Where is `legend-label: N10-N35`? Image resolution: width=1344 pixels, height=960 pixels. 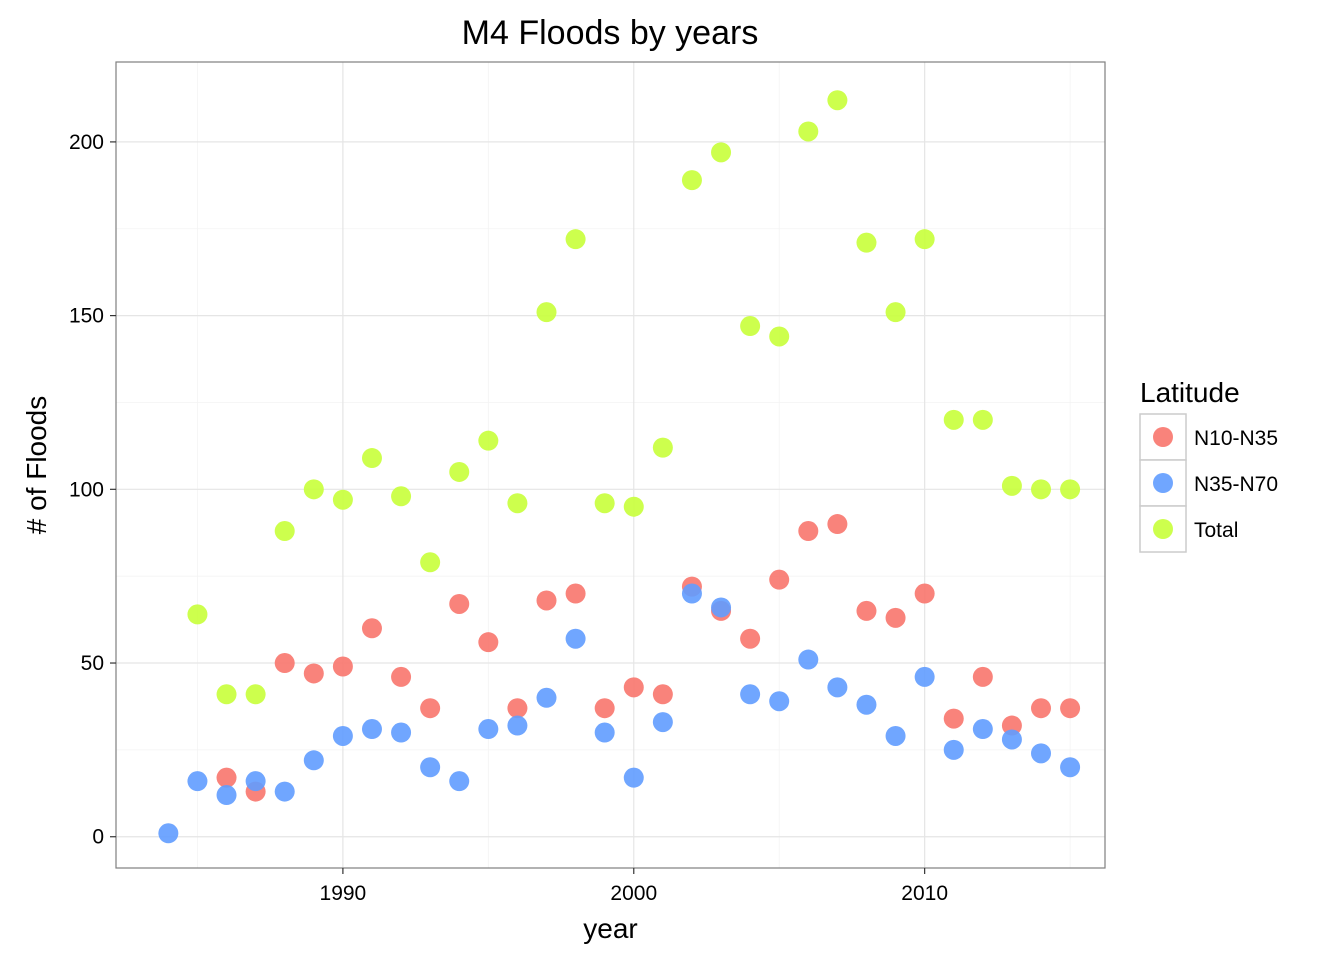
legend-label: N10-N35 is located at coordinates (1236, 438).